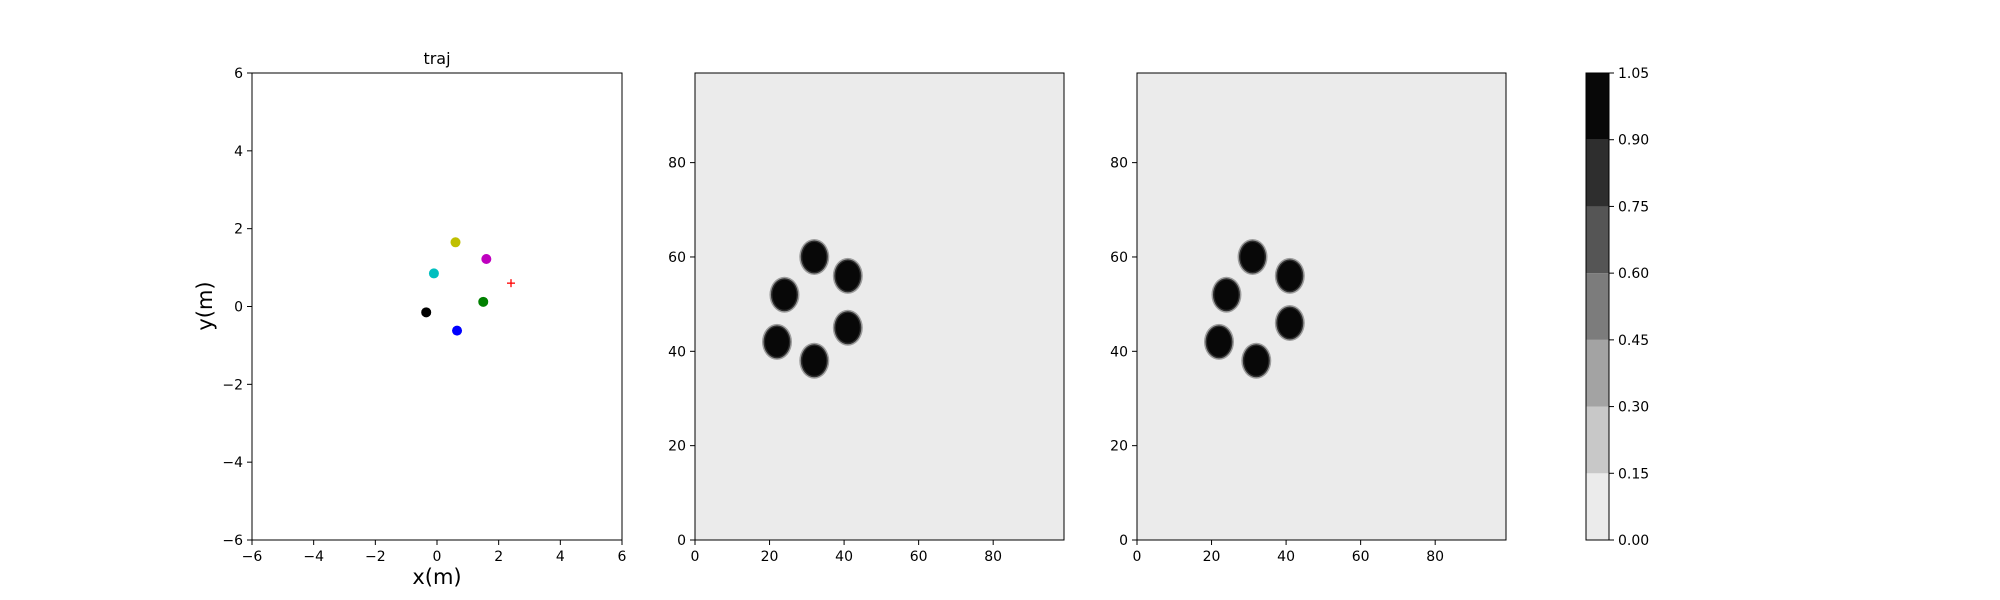  What do you see at coordinates (375, 557) in the screenshot?
I see `traj-x-tick-label: −2` at bounding box center [375, 557].